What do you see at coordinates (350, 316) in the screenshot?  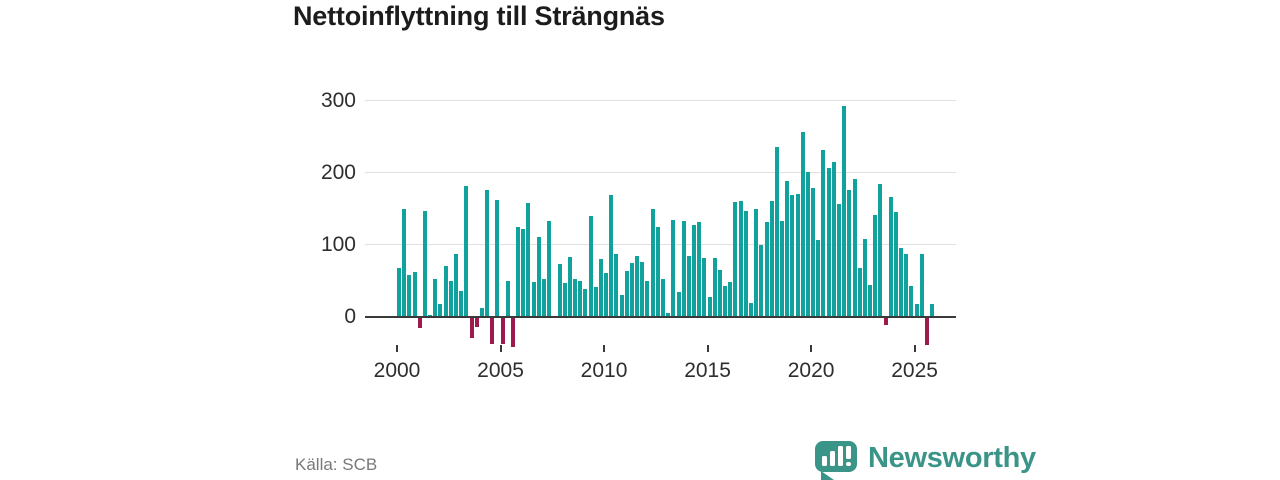 I see `y-axis-label-0: 0` at bounding box center [350, 316].